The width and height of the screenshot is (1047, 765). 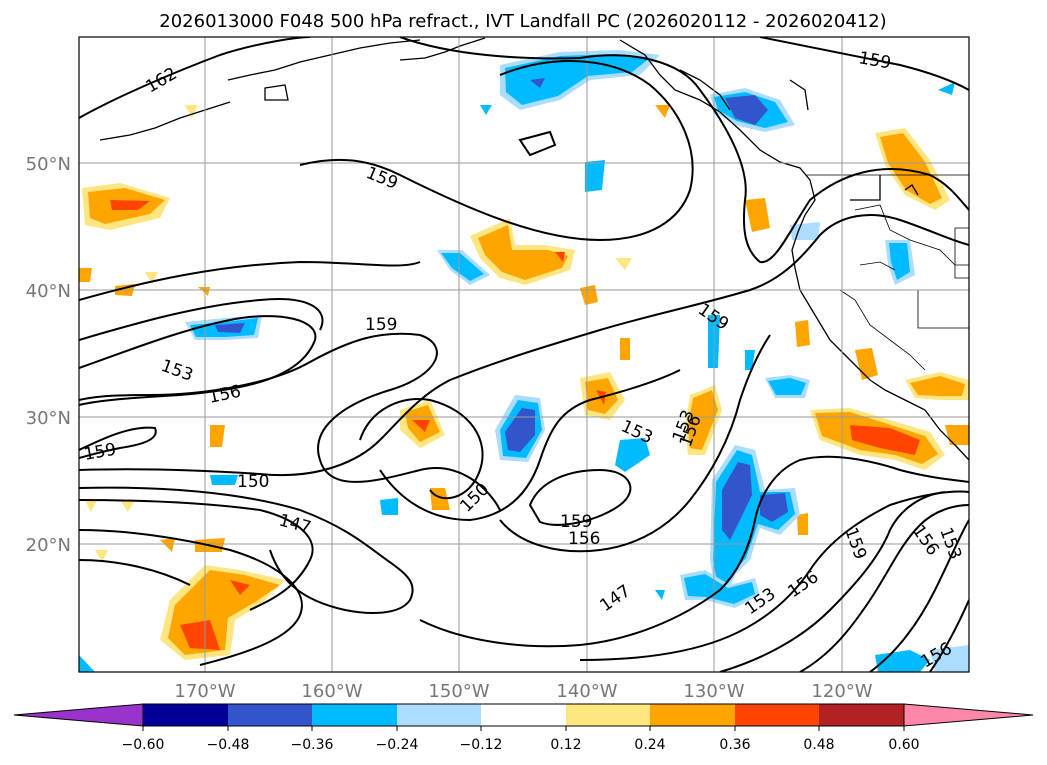 What do you see at coordinates (523, 691) in the screenshot?
I see `longitude-labels: 170°W 160°W 150°W 140°W 130°W 120°W` at bounding box center [523, 691].